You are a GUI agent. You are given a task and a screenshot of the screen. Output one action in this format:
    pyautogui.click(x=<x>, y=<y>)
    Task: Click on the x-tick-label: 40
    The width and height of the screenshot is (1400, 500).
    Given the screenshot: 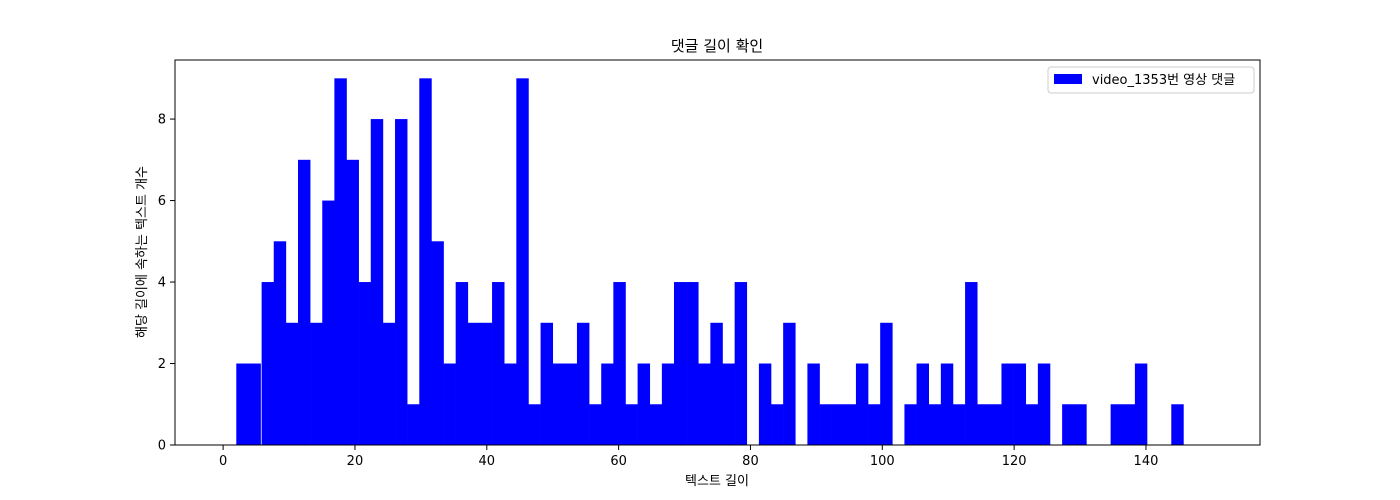 What is the action you would take?
    pyautogui.click(x=487, y=461)
    